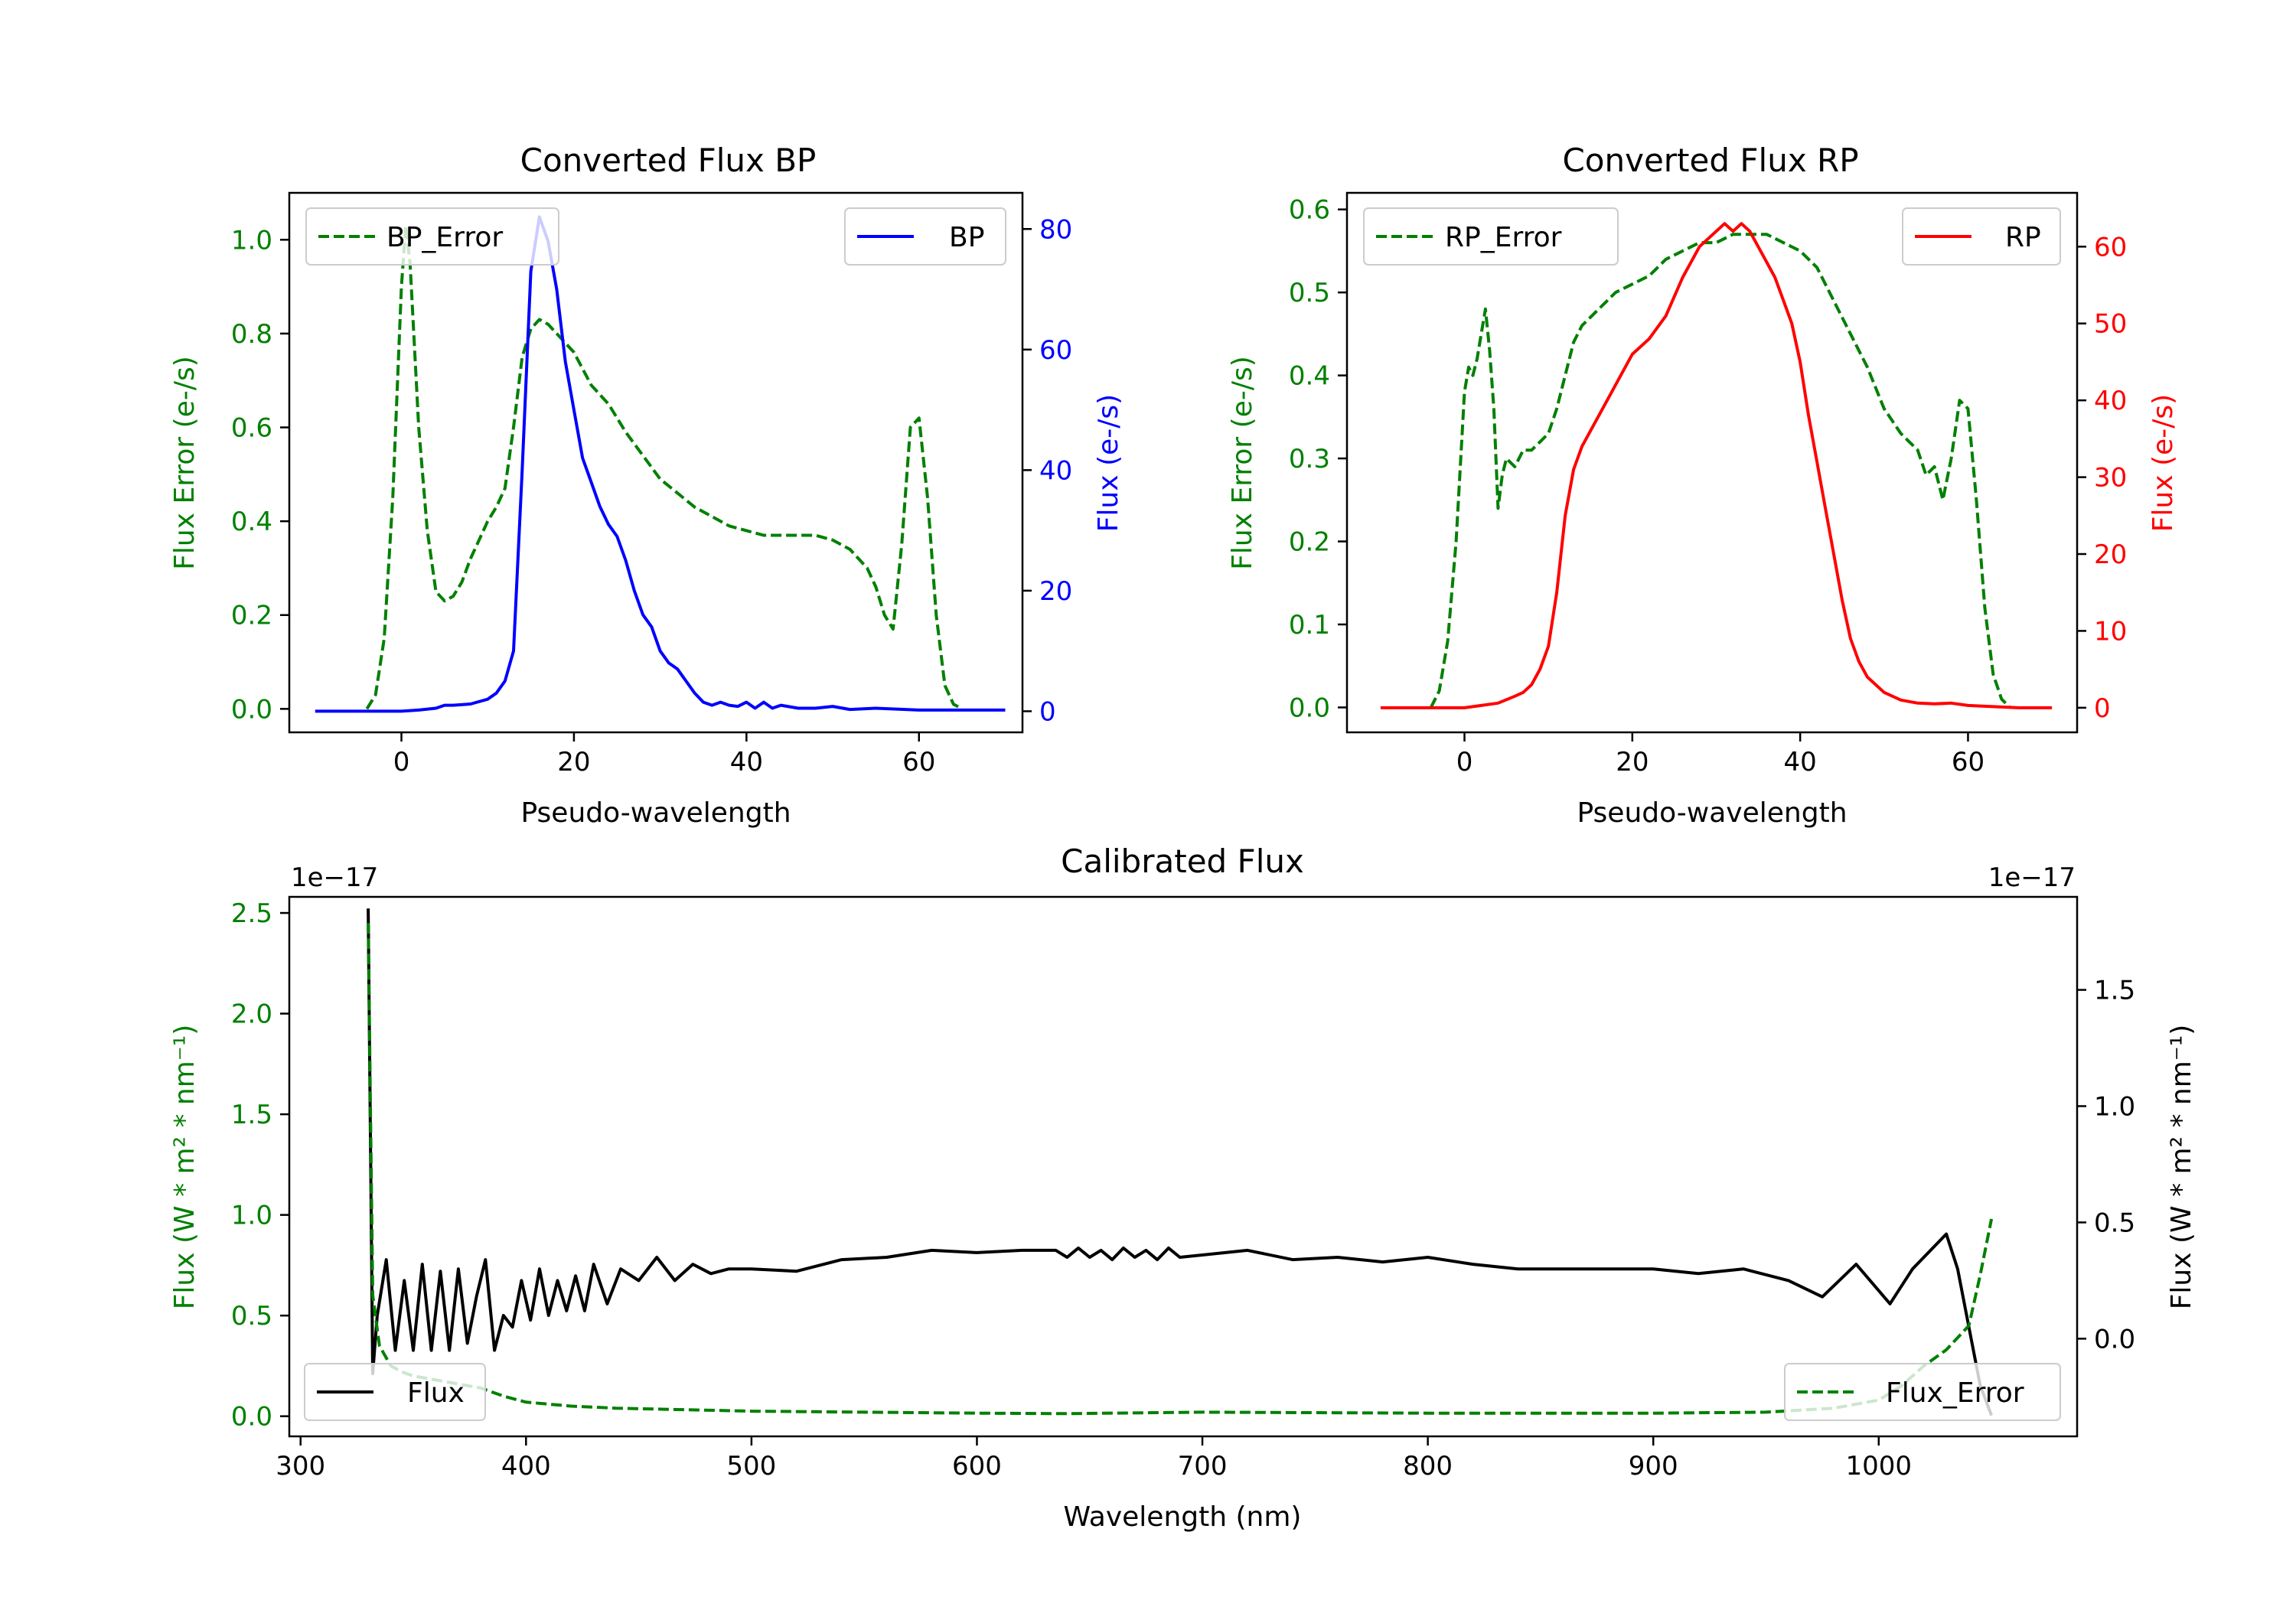 This screenshot has height=1607, width=2296. What do you see at coordinates (185, 1167) in the screenshot?
I see `y-axis-label-left: Flux (W * m² * nm⁻¹)` at bounding box center [185, 1167].